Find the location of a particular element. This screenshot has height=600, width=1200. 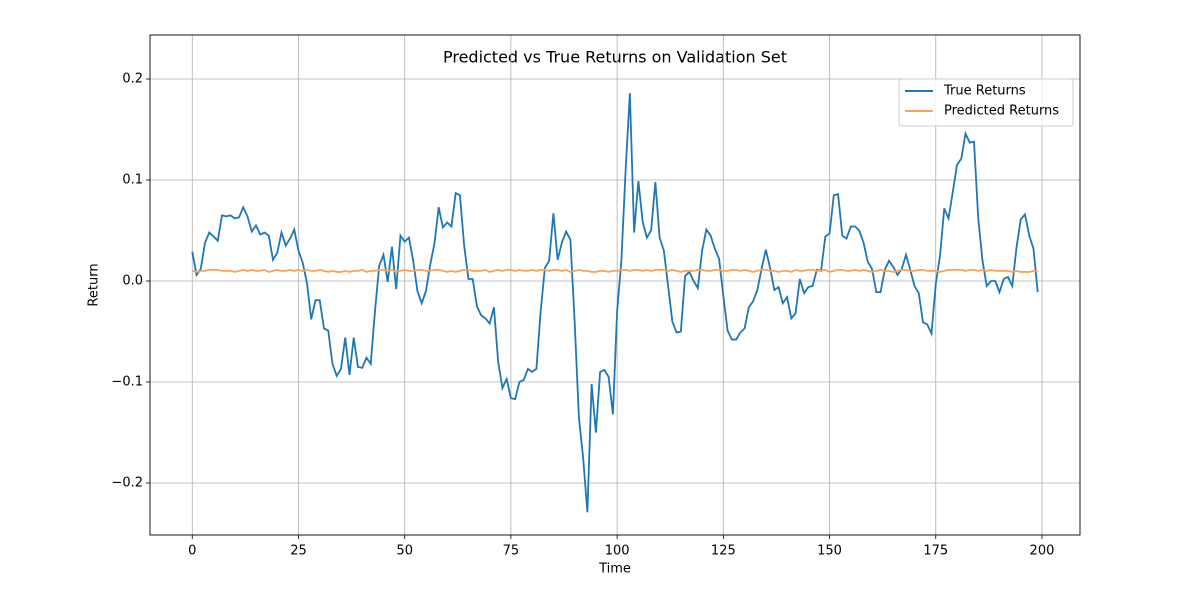

legend-label: Predicted Returns is located at coordinates (1001, 111).